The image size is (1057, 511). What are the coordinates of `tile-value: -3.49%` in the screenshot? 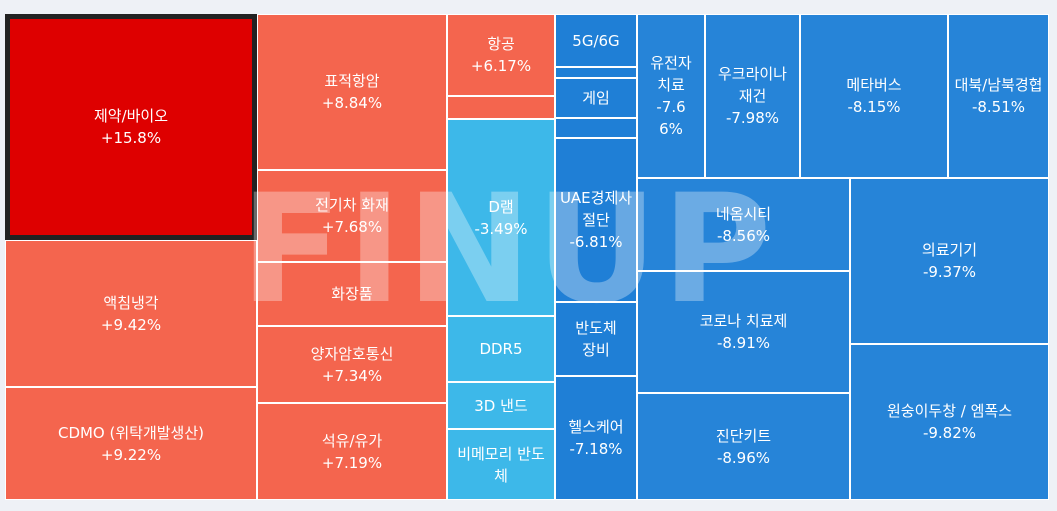 It's located at (501, 228).